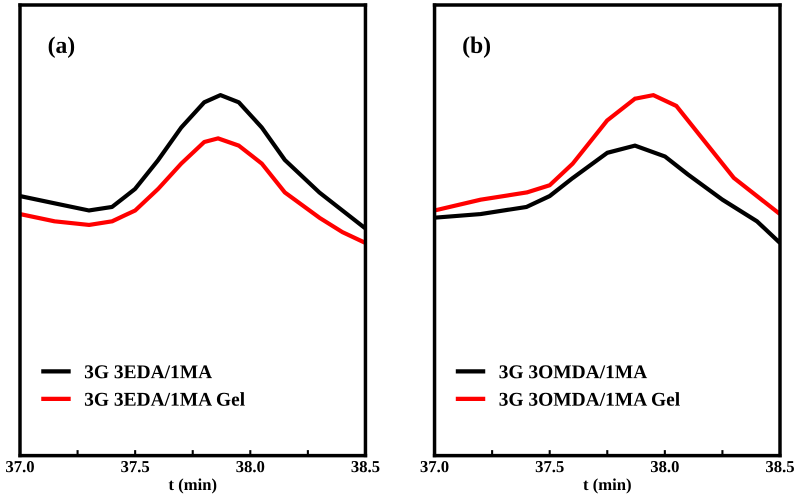  What do you see at coordinates (573, 371) in the screenshot?
I see `legend-label: 3G 3OMDA/1MA` at bounding box center [573, 371].